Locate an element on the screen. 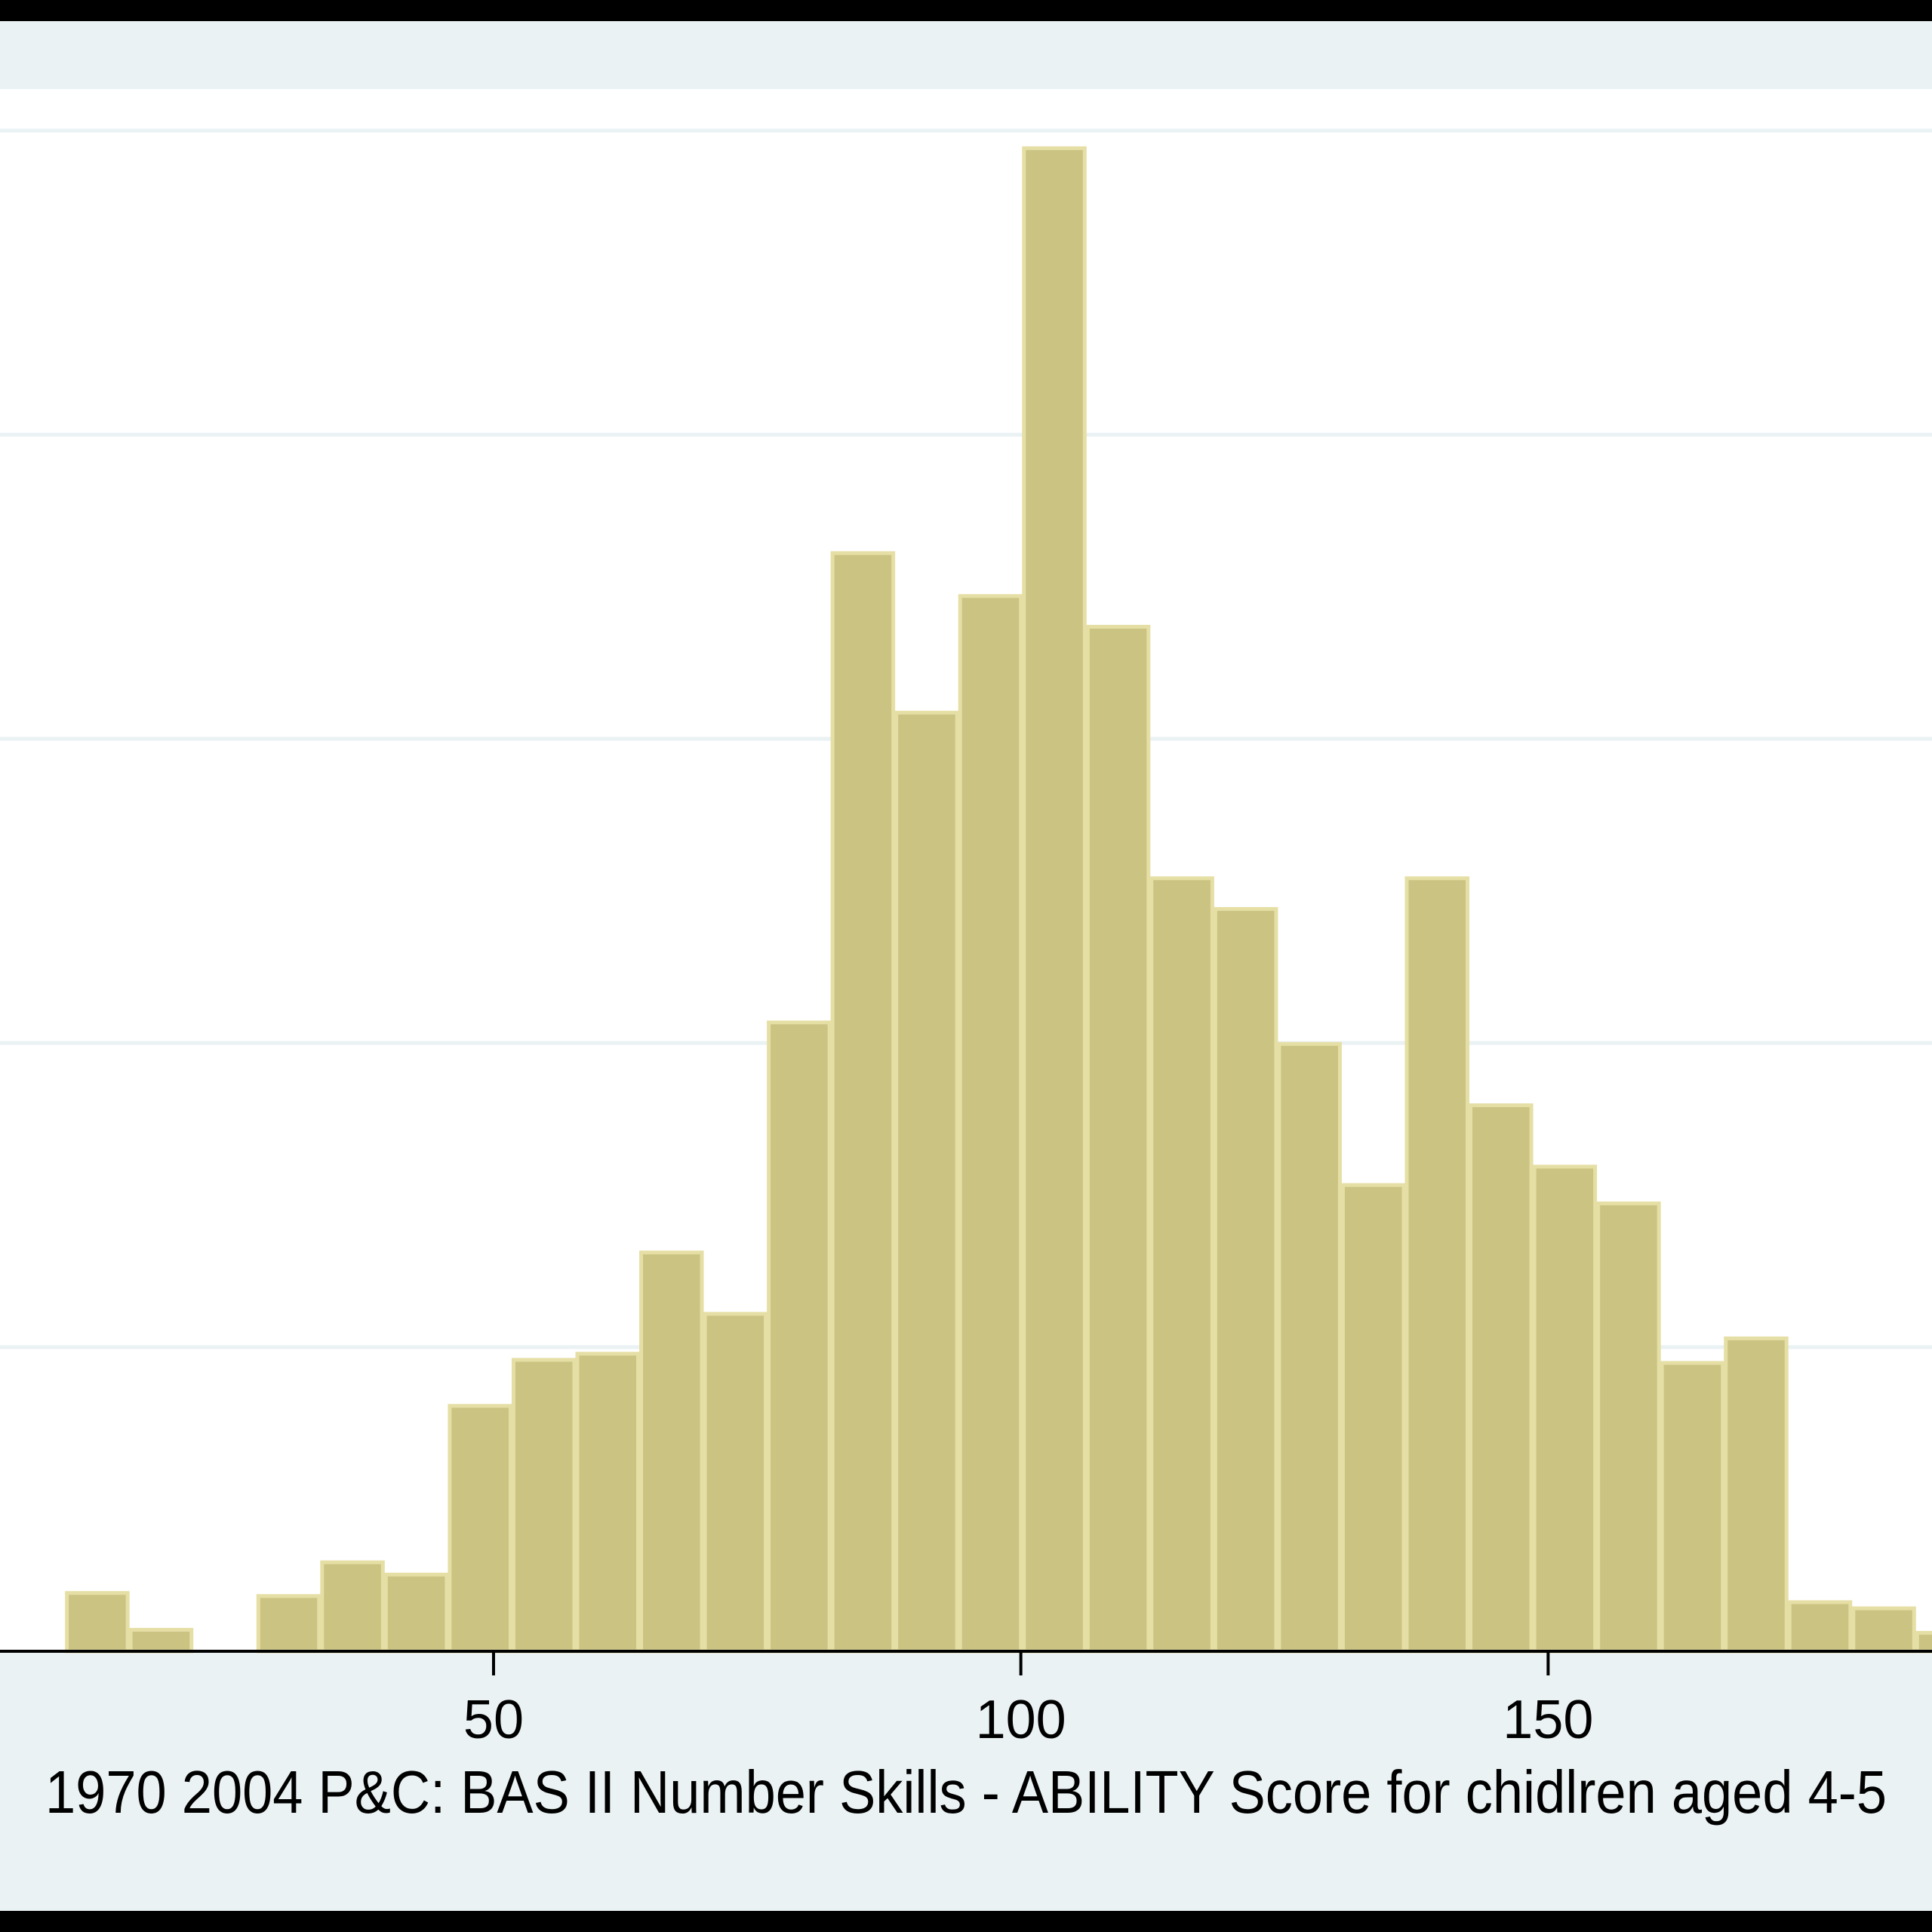 The height and width of the screenshot is (1932, 1932). x-tick-label: 50 is located at coordinates (493, 1720).